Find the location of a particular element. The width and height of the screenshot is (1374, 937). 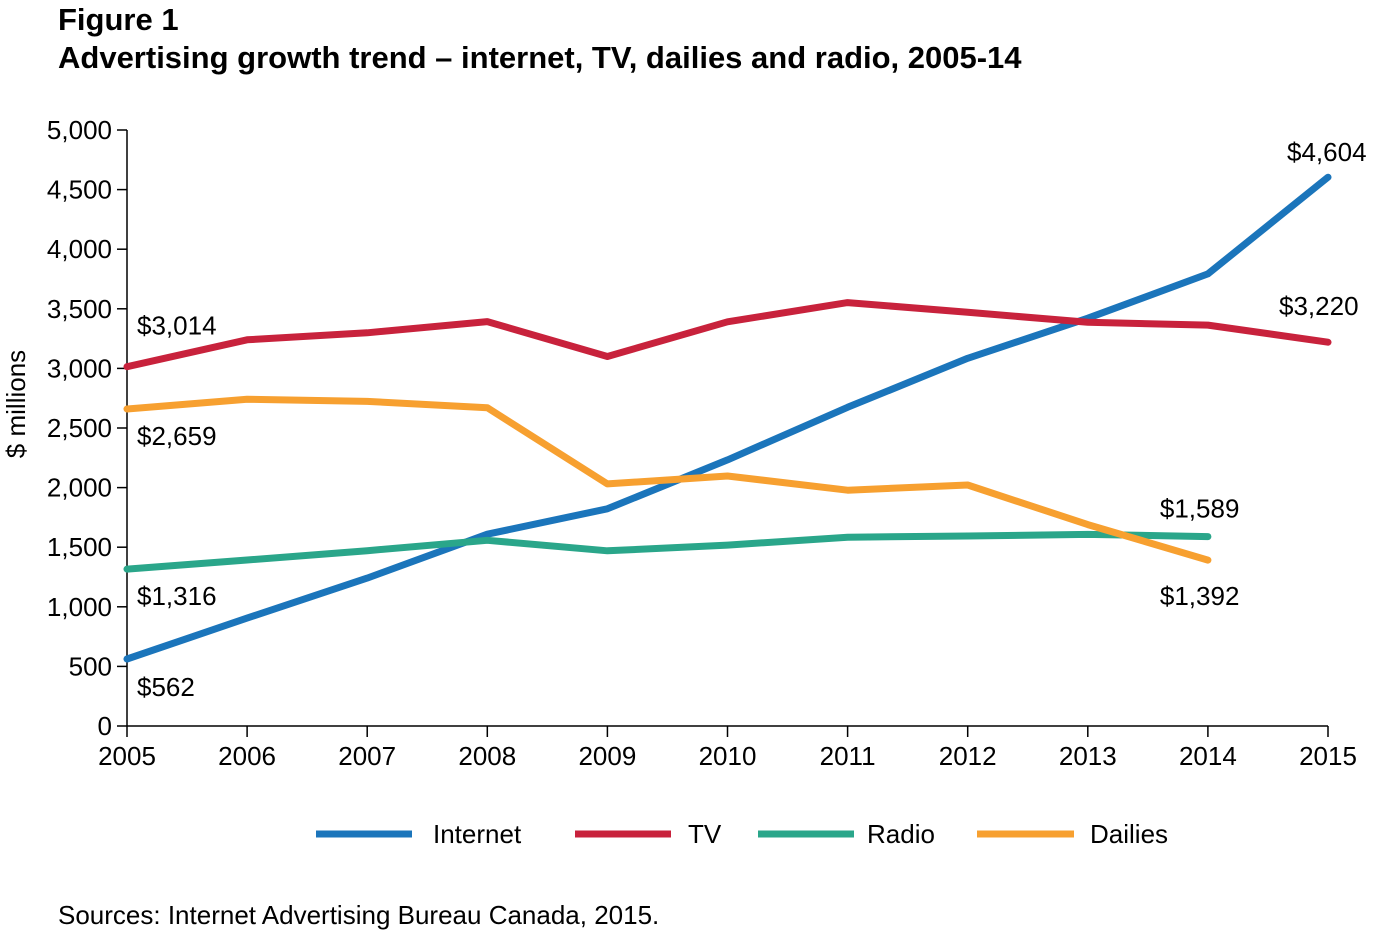

x-tick-label: 2006 is located at coordinates (247, 756).